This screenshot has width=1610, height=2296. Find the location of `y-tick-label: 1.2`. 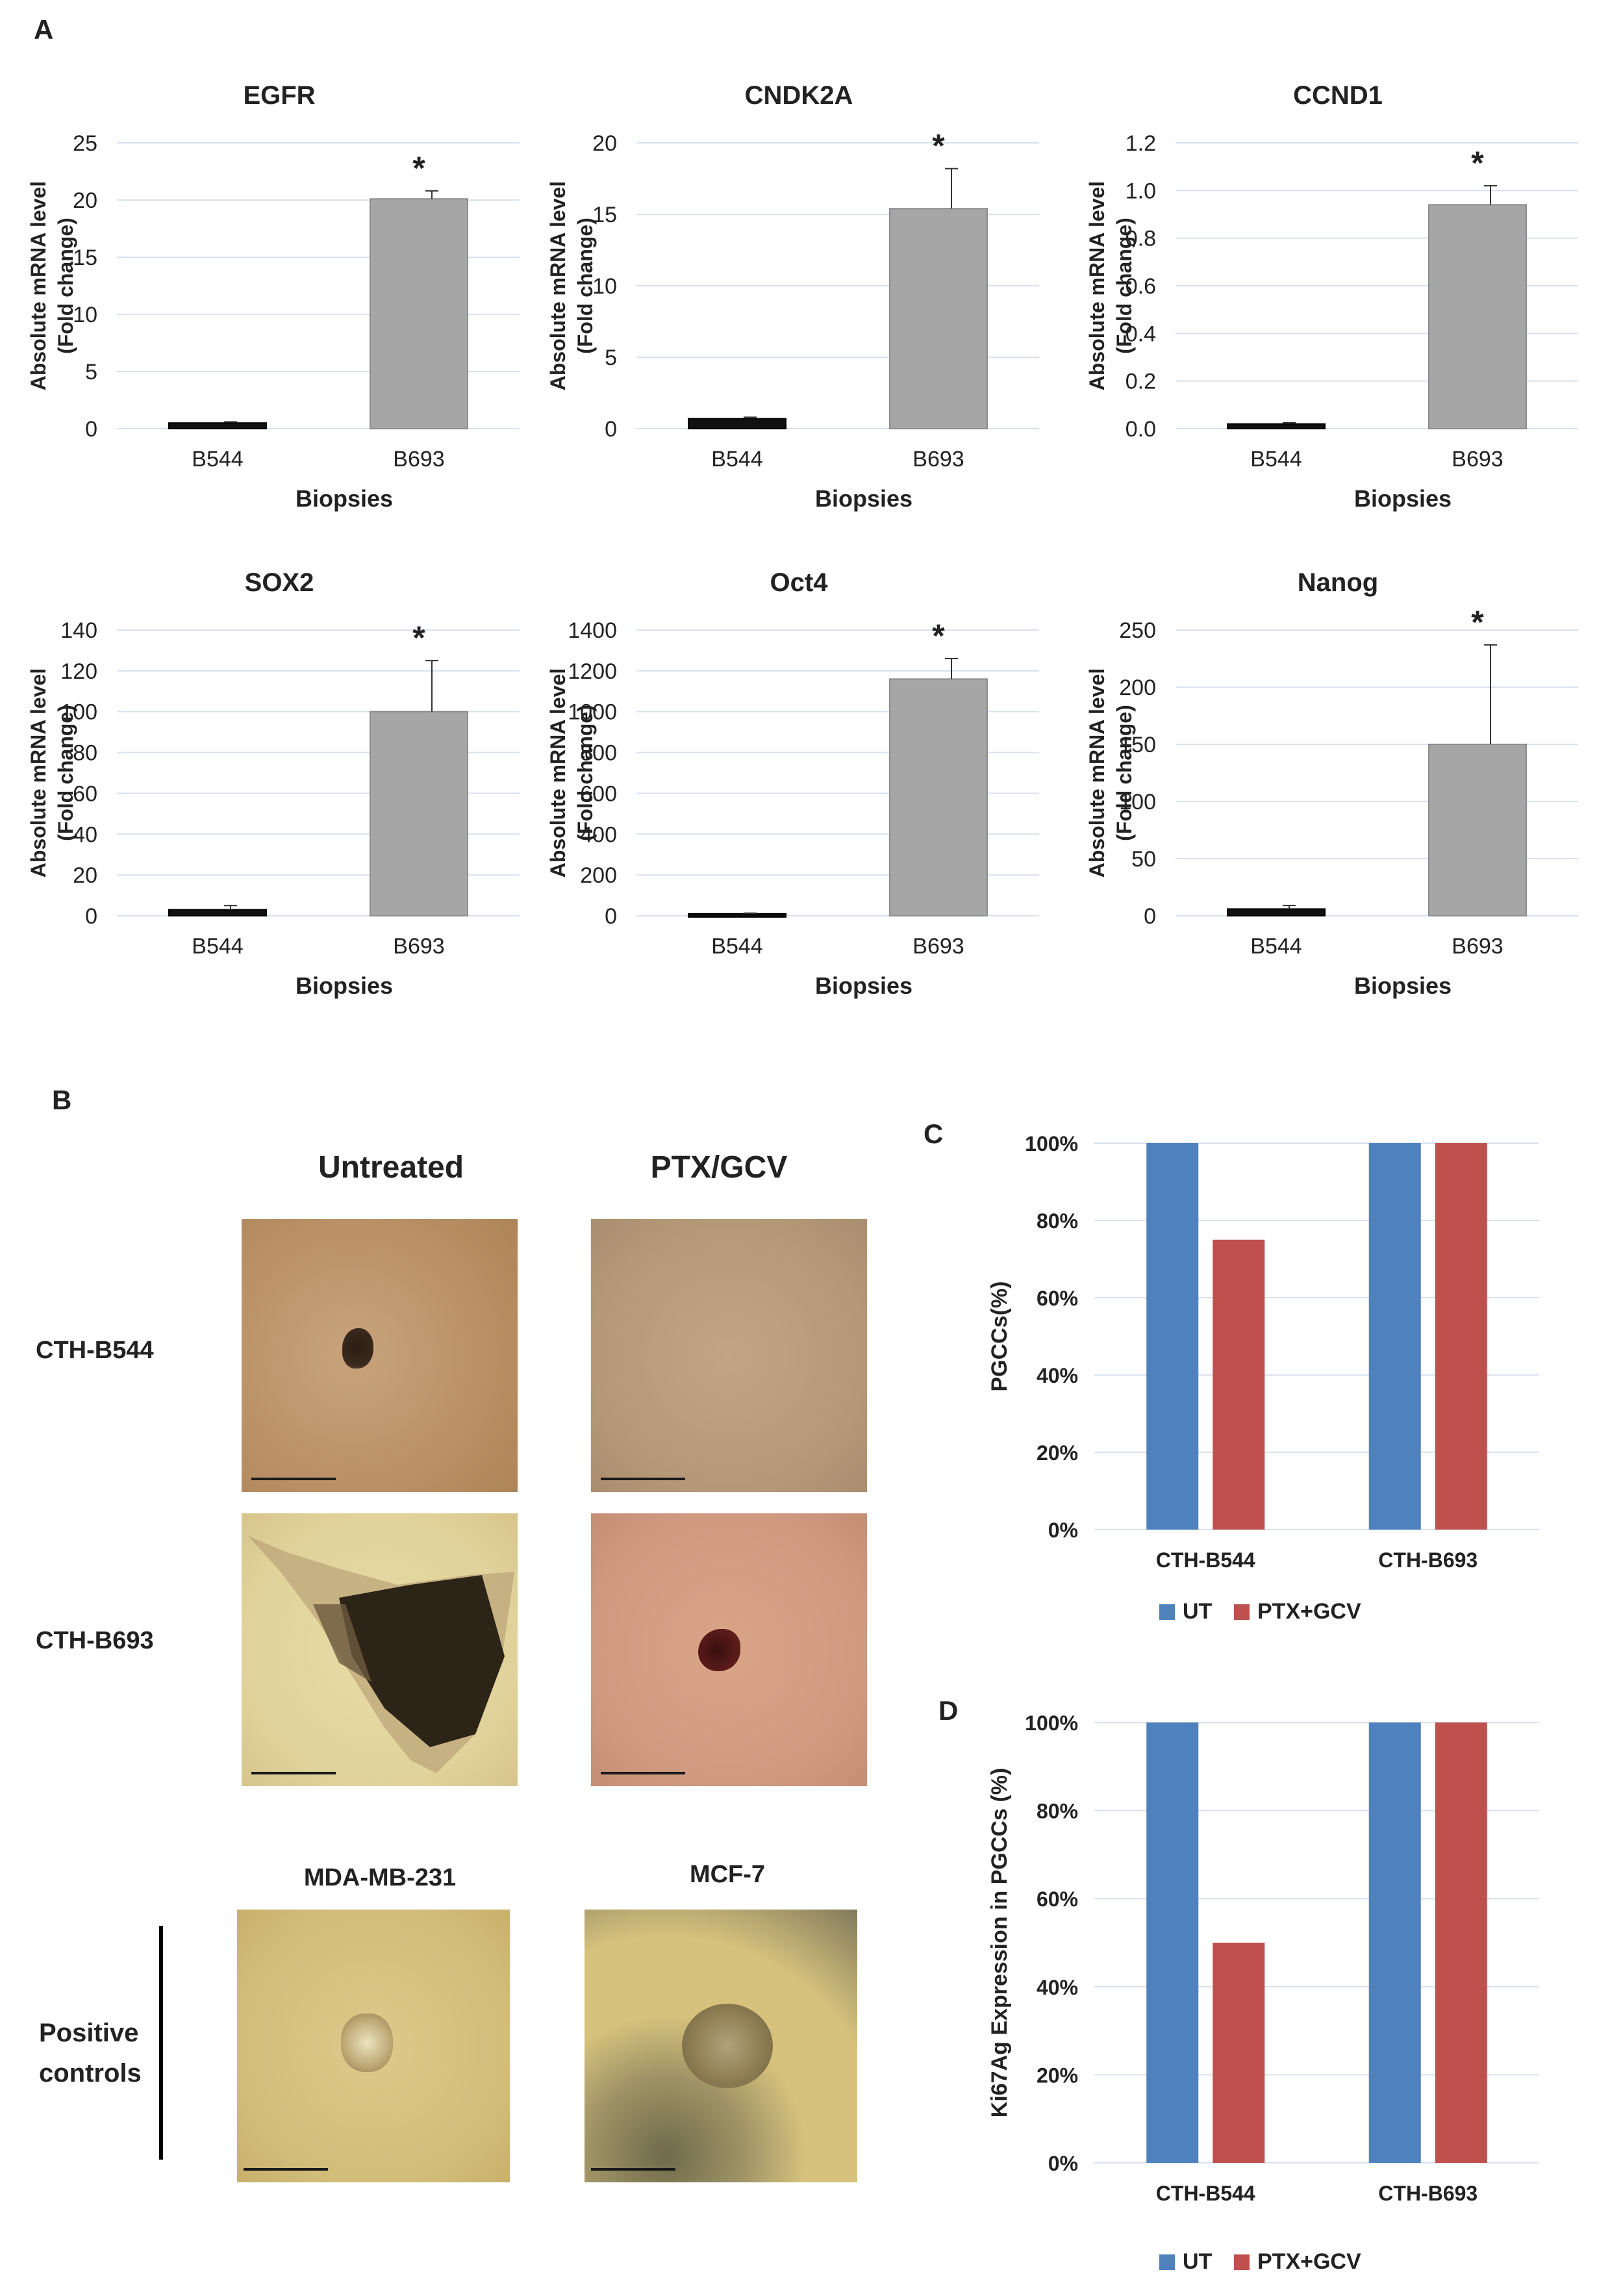

y-tick-label: 1.2 is located at coordinates (1141, 143).